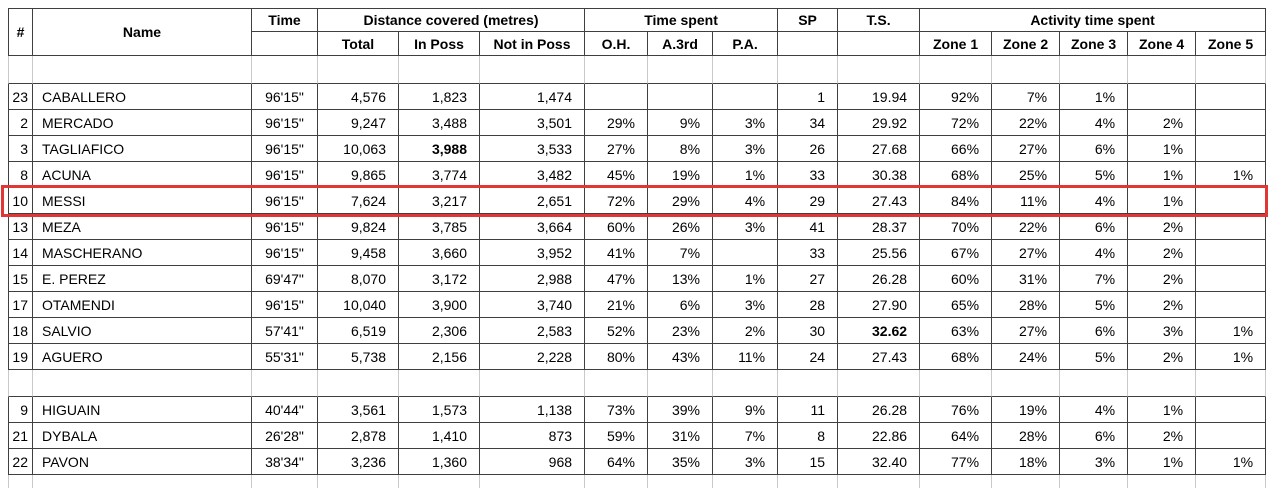 Image resolution: width=1268 pixels, height=488 pixels. Describe the element at coordinates (746, 410) in the screenshot. I see `cell: 9%` at that location.